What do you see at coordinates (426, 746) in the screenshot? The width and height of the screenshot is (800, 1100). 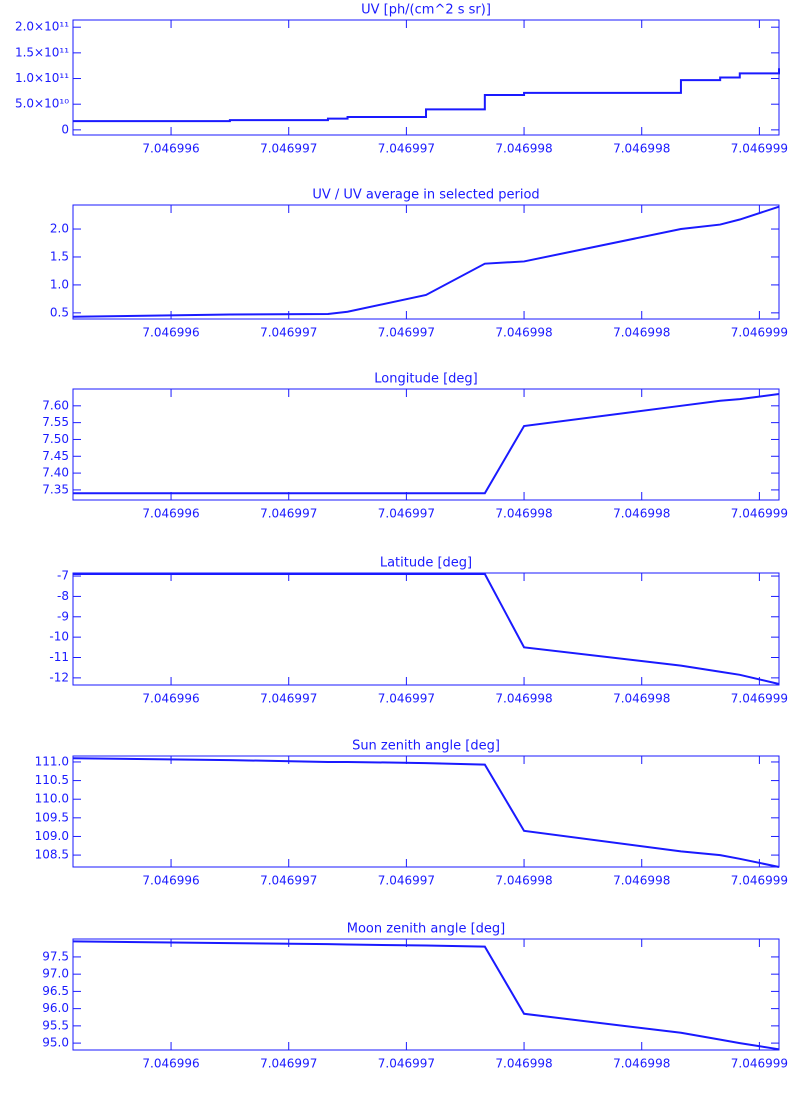 I see `chart-title: Sun zenith angle [deg]` at bounding box center [426, 746].